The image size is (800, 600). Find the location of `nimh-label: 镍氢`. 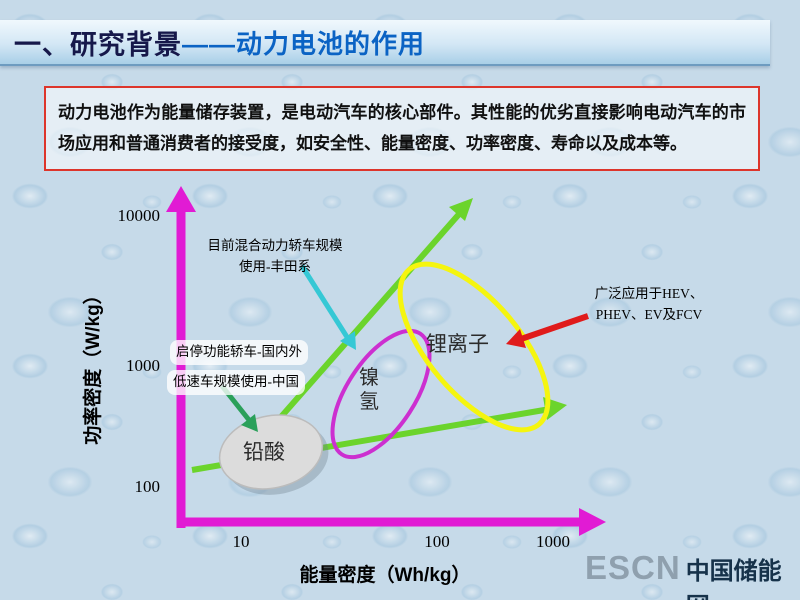

nimh-label: 镍氢 is located at coordinates (369, 390).